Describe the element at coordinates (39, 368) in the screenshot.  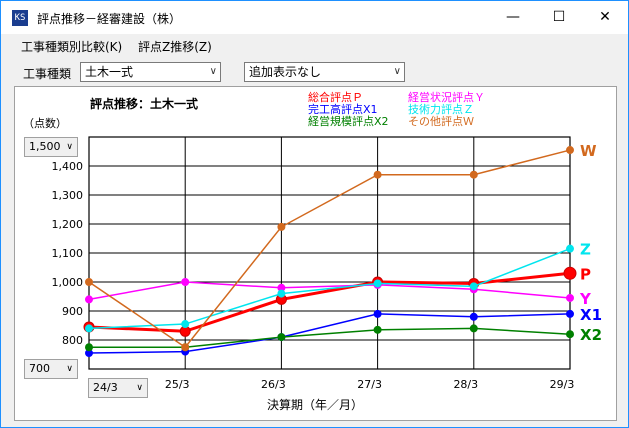
I see `ymin-select-value: 700` at that location.